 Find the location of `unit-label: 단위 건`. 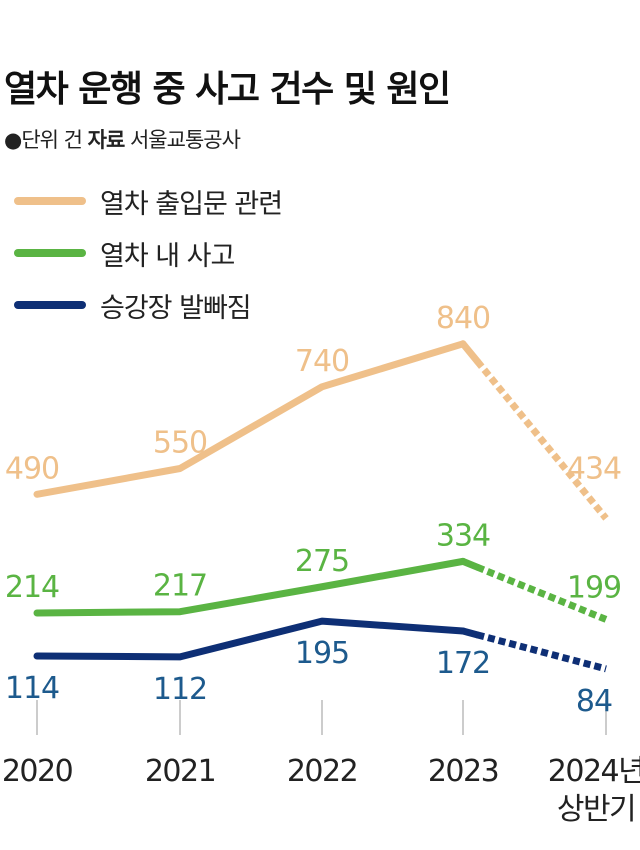

unit-label: 단위 건 is located at coordinates (52, 140).